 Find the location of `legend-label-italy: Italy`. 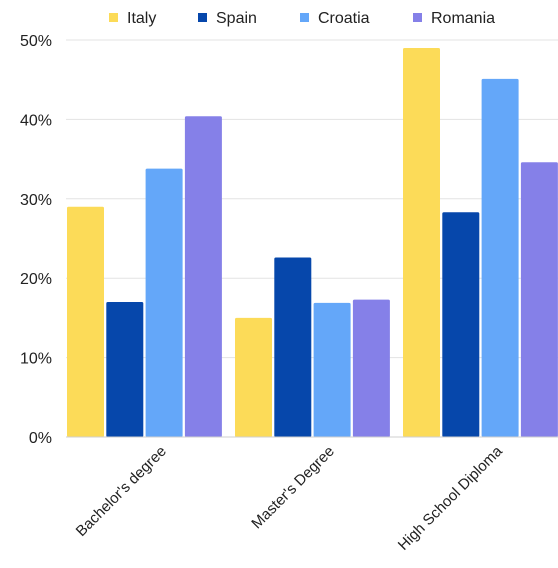

legend-label-italy: Italy is located at coordinates (141, 18).